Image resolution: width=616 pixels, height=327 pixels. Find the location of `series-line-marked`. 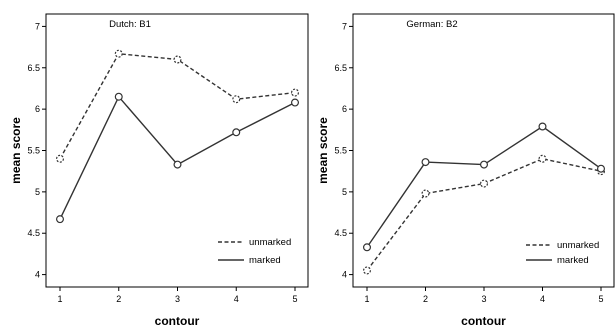

series-line-marked is located at coordinates (177, 157).